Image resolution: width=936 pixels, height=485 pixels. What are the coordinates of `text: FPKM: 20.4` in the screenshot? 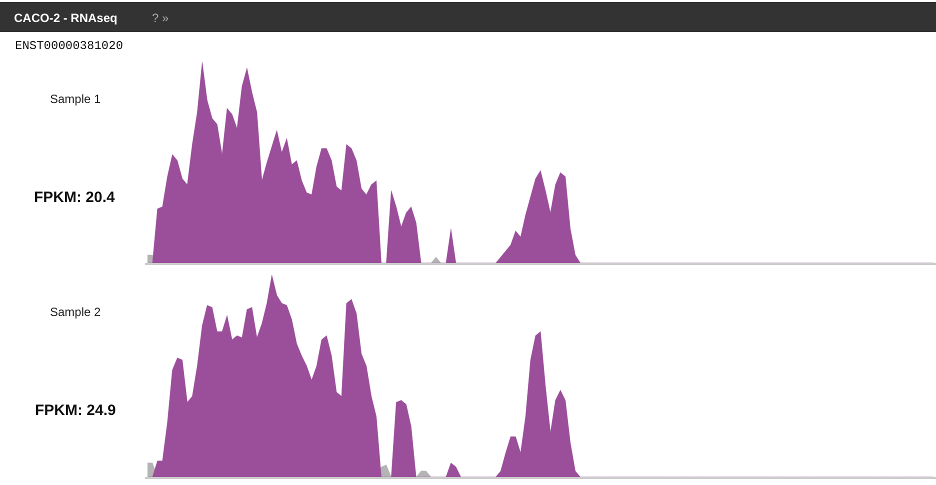 It's located at (75, 197).